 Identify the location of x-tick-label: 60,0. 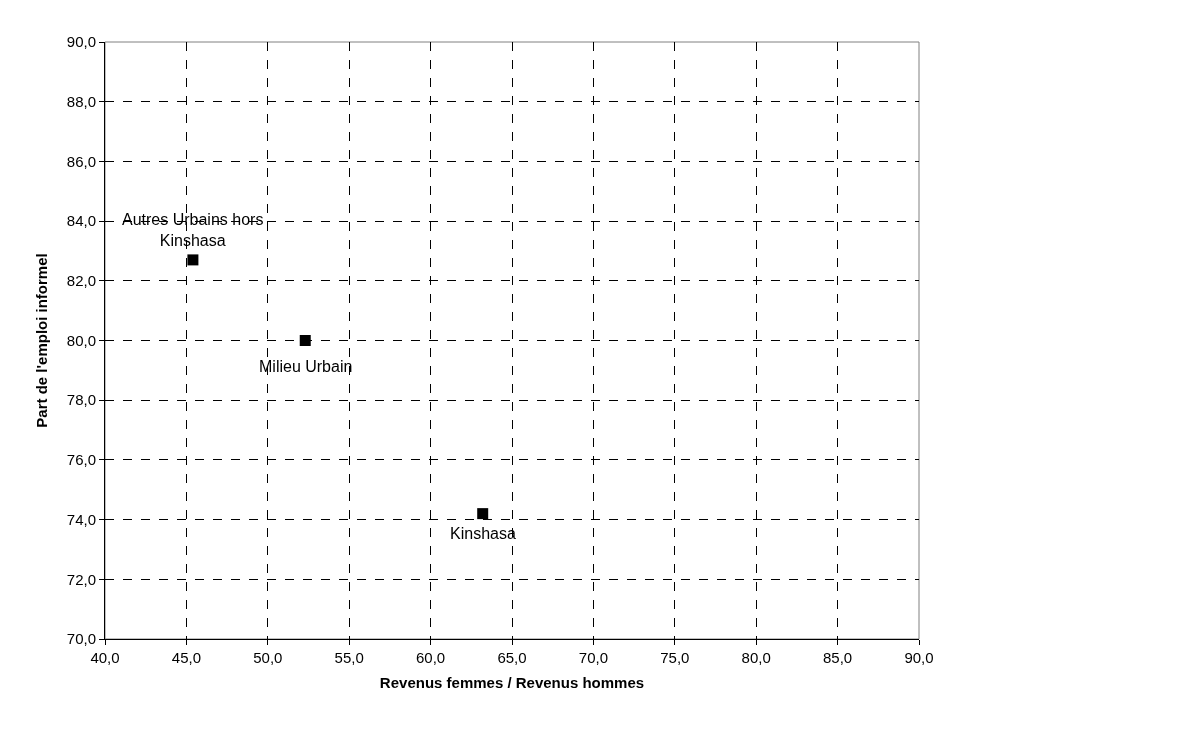
(431, 657).